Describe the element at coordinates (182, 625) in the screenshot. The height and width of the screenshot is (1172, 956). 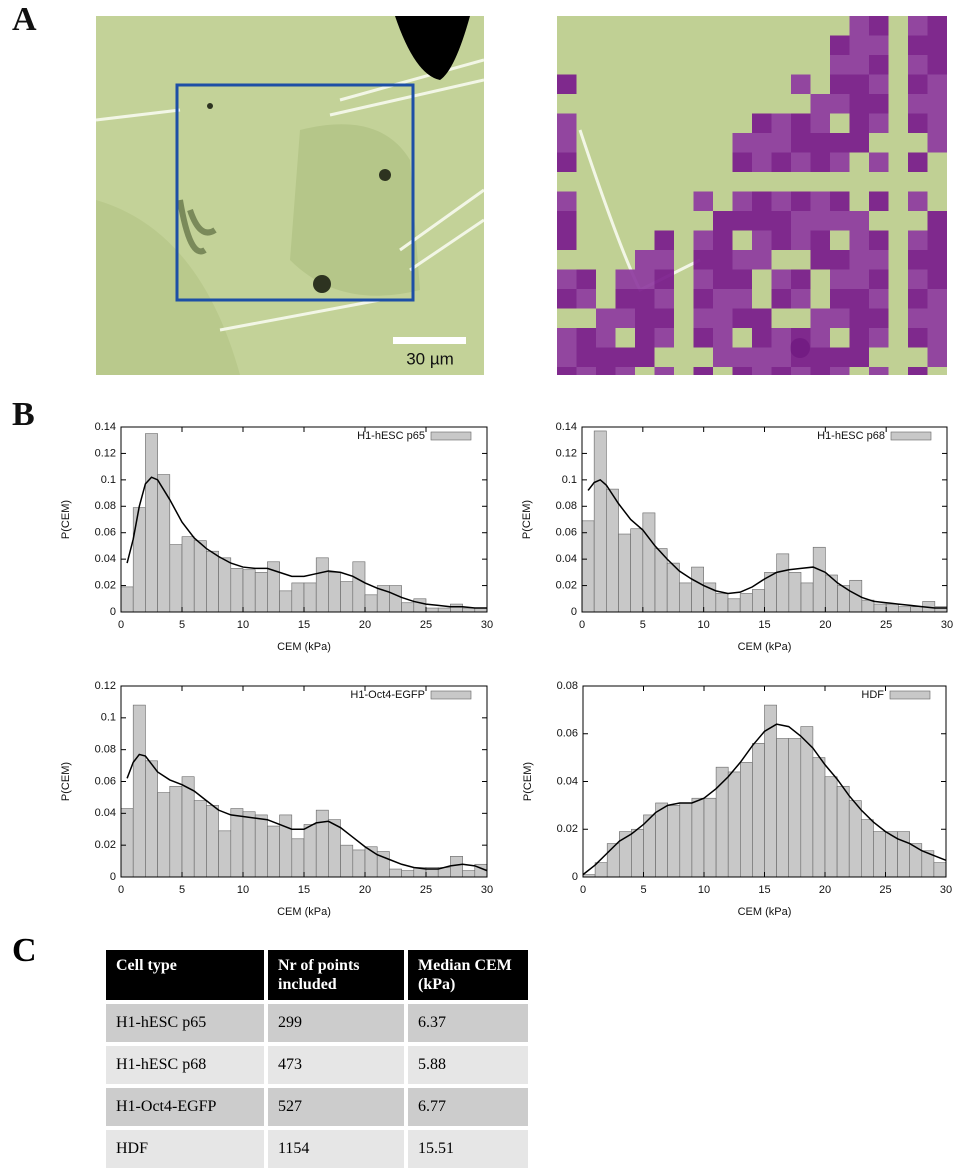
I see `x-tick-label: 5` at that location.